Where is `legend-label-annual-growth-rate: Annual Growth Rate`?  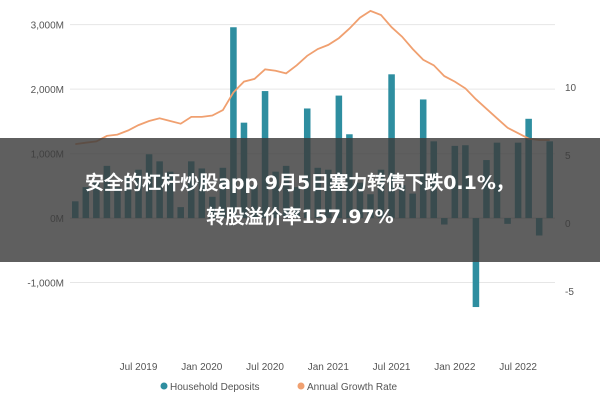 legend-label-annual-growth-rate: Annual Growth Rate is located at coordinates (352, 387).